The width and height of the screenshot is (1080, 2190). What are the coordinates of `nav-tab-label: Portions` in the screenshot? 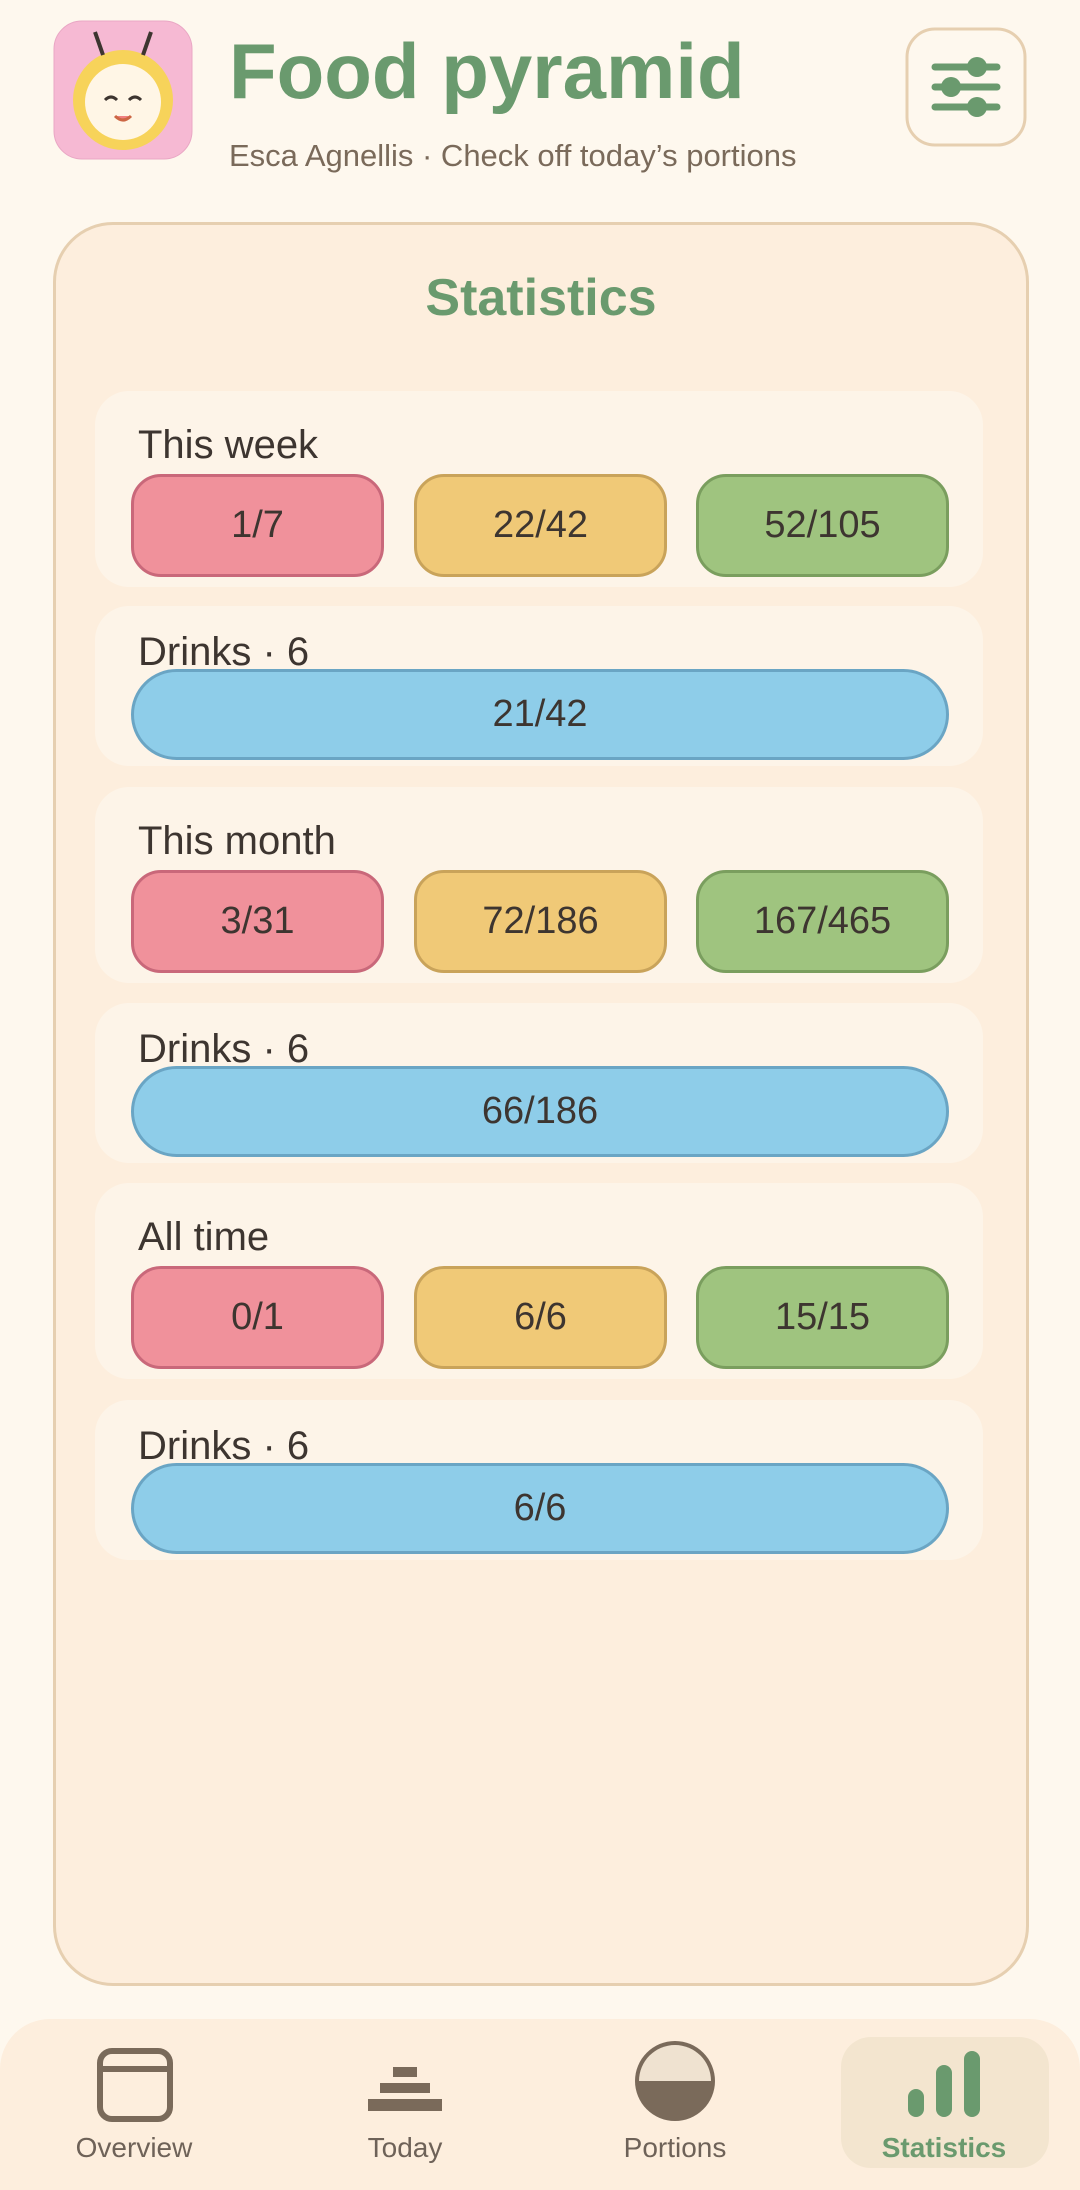 It's located at (675, 2147).